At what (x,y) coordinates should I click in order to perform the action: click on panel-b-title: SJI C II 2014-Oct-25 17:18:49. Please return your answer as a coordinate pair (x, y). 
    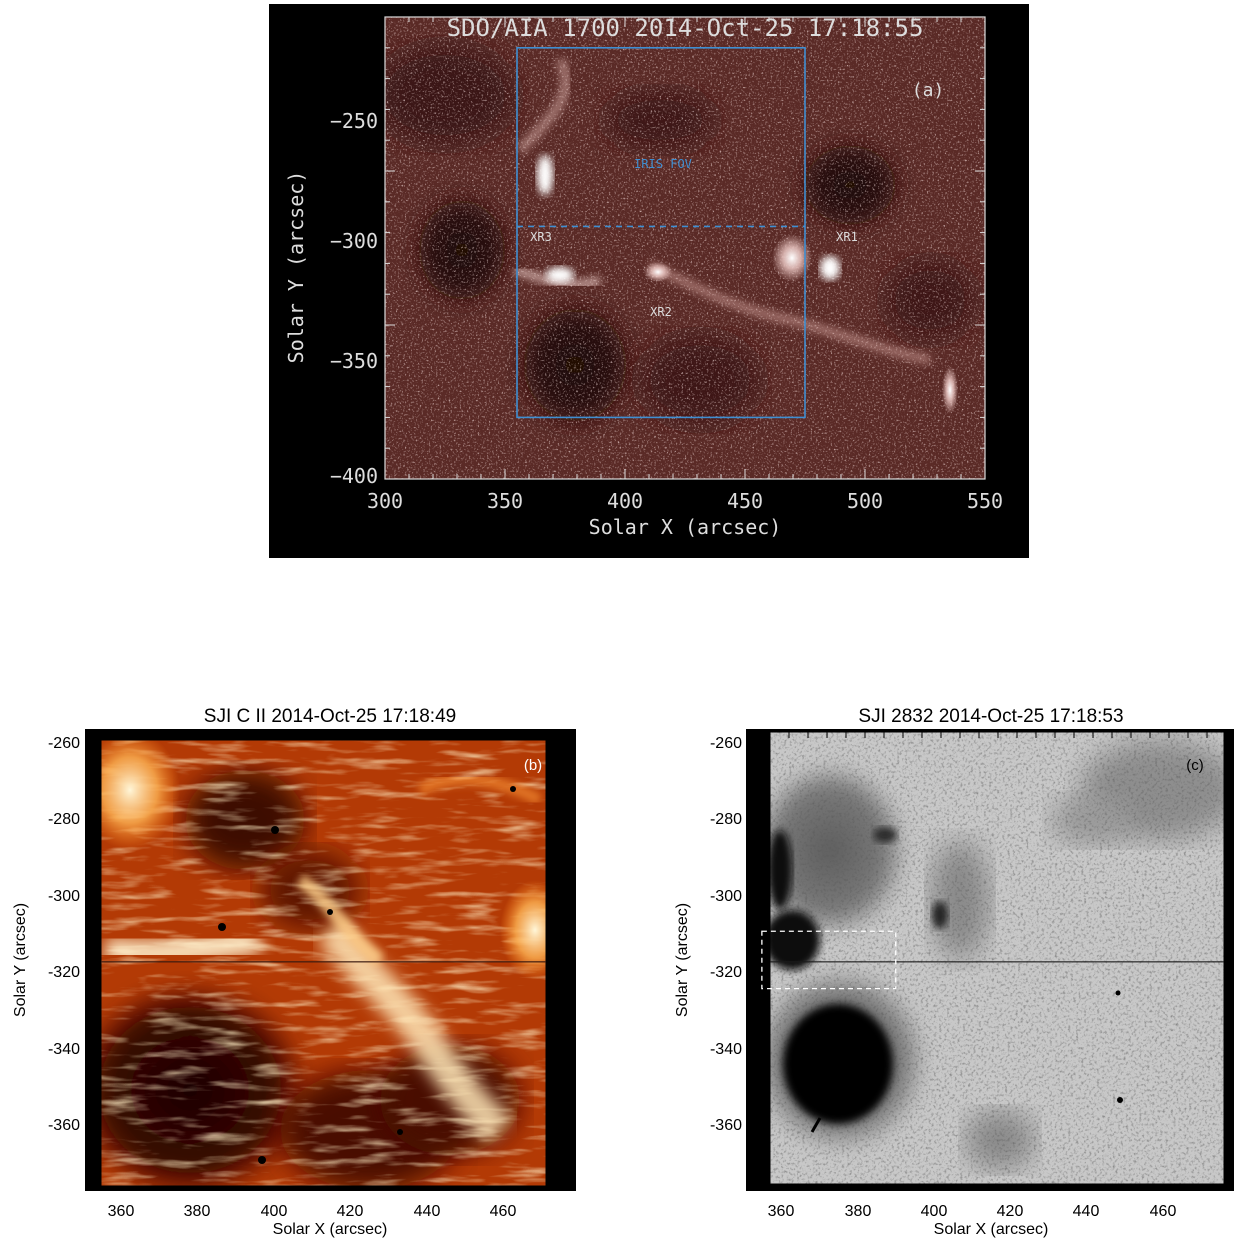
    Looking at the image, I should click on (330, 716).